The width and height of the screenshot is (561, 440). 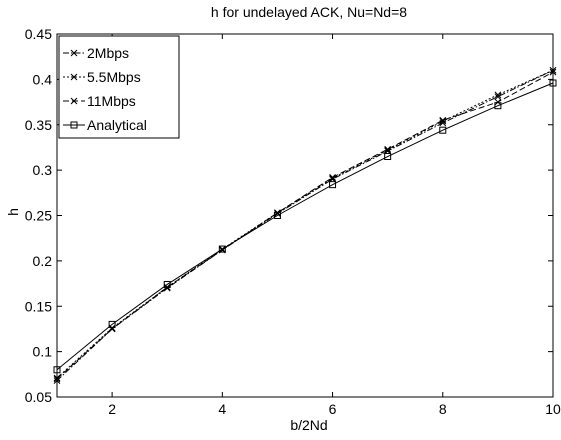 I want to click on x-tick-label: 6, so click(x=333, y=409).